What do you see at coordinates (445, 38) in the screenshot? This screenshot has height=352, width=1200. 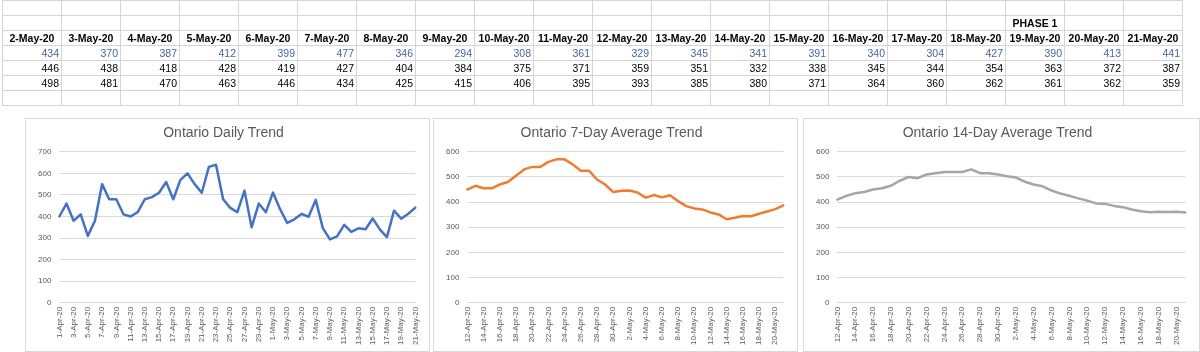 I see `category-label: 9-May-20` at bounding box center [445, 38].